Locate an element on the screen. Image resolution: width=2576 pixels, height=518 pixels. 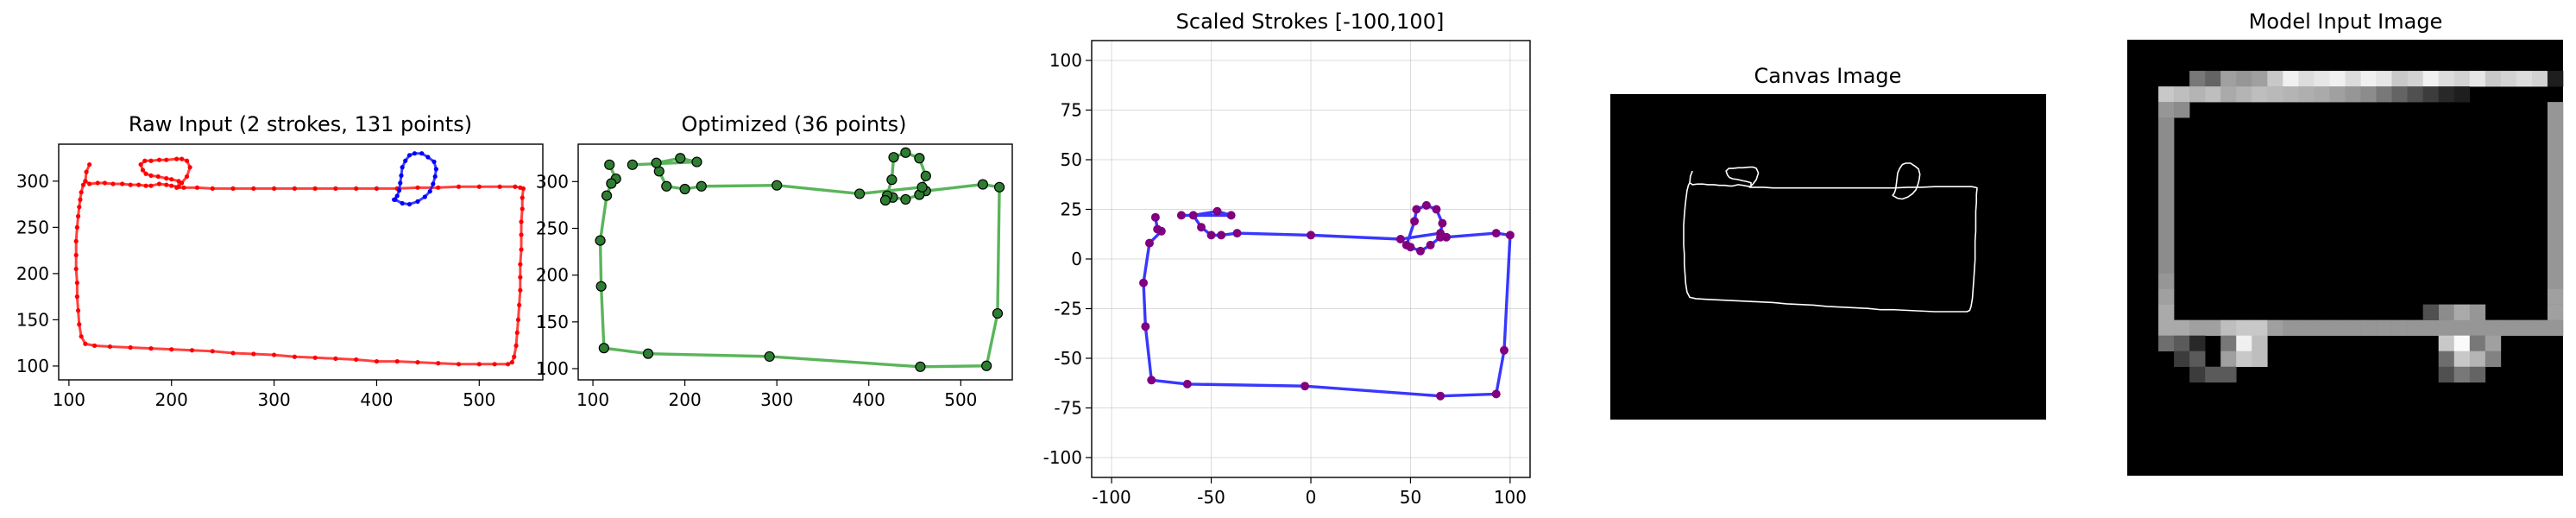
y-tick-label: 150 is located at coordinates (553, 322).